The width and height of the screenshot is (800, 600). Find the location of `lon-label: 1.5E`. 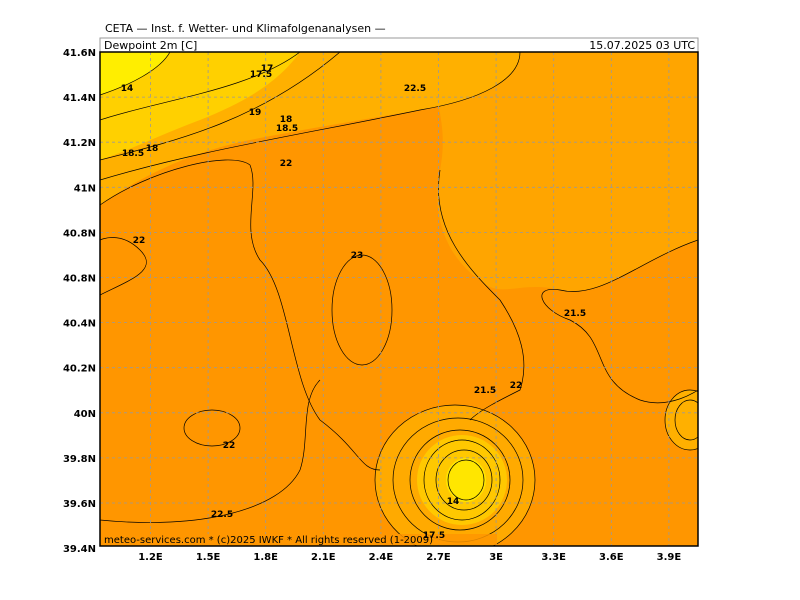

lon-label: 1.5E is located at coordinates (208, 557).